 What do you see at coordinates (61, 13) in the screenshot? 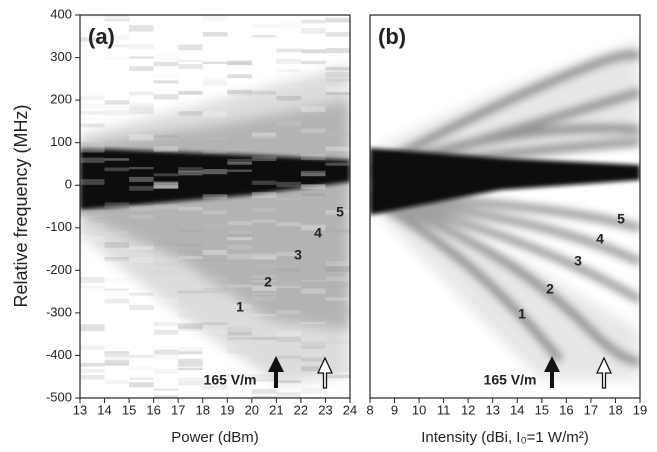
I see `y-tick-label: 400` at bounding box center [61, 13].